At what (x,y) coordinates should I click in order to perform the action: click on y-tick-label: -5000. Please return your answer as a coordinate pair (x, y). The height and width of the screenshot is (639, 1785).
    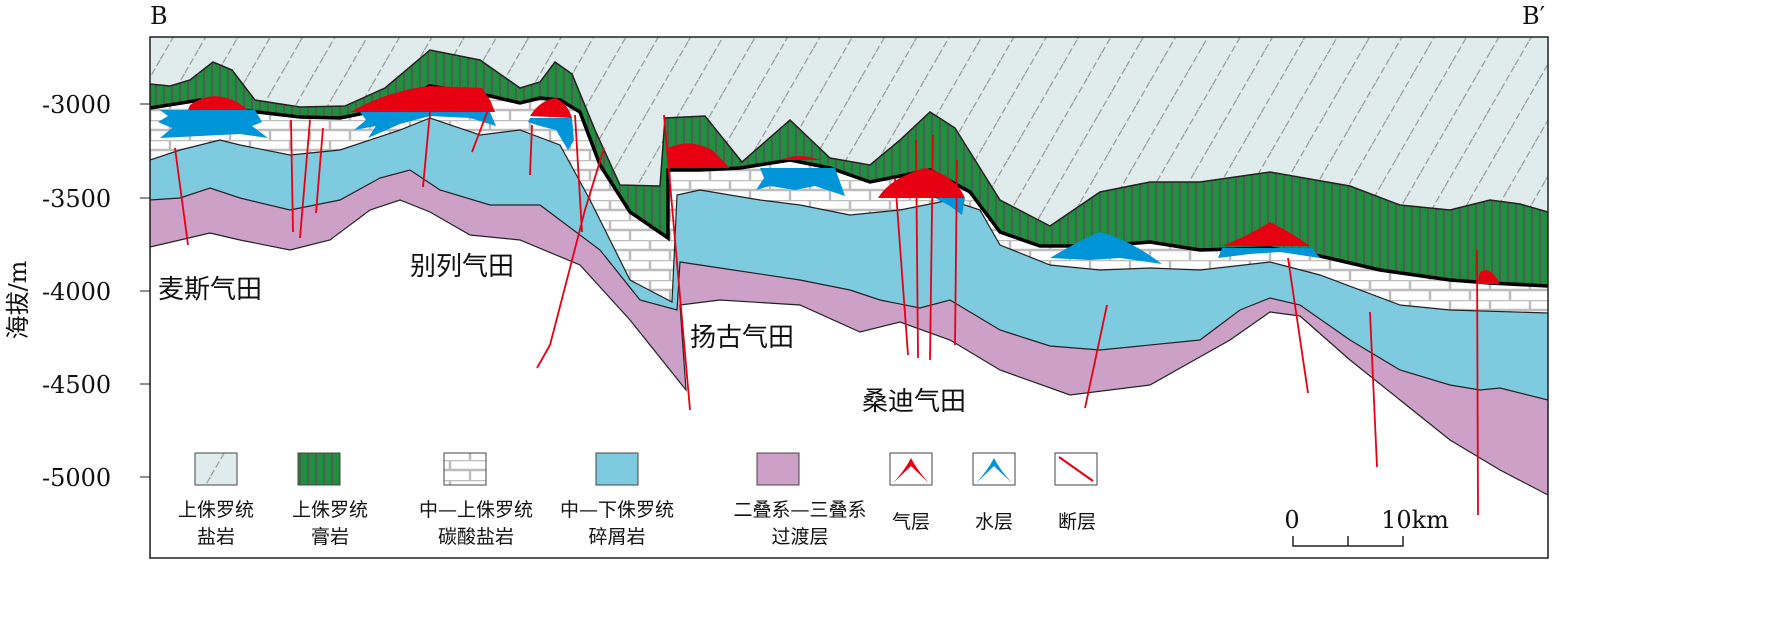
    Looking at the image, I should click on (76, 478).